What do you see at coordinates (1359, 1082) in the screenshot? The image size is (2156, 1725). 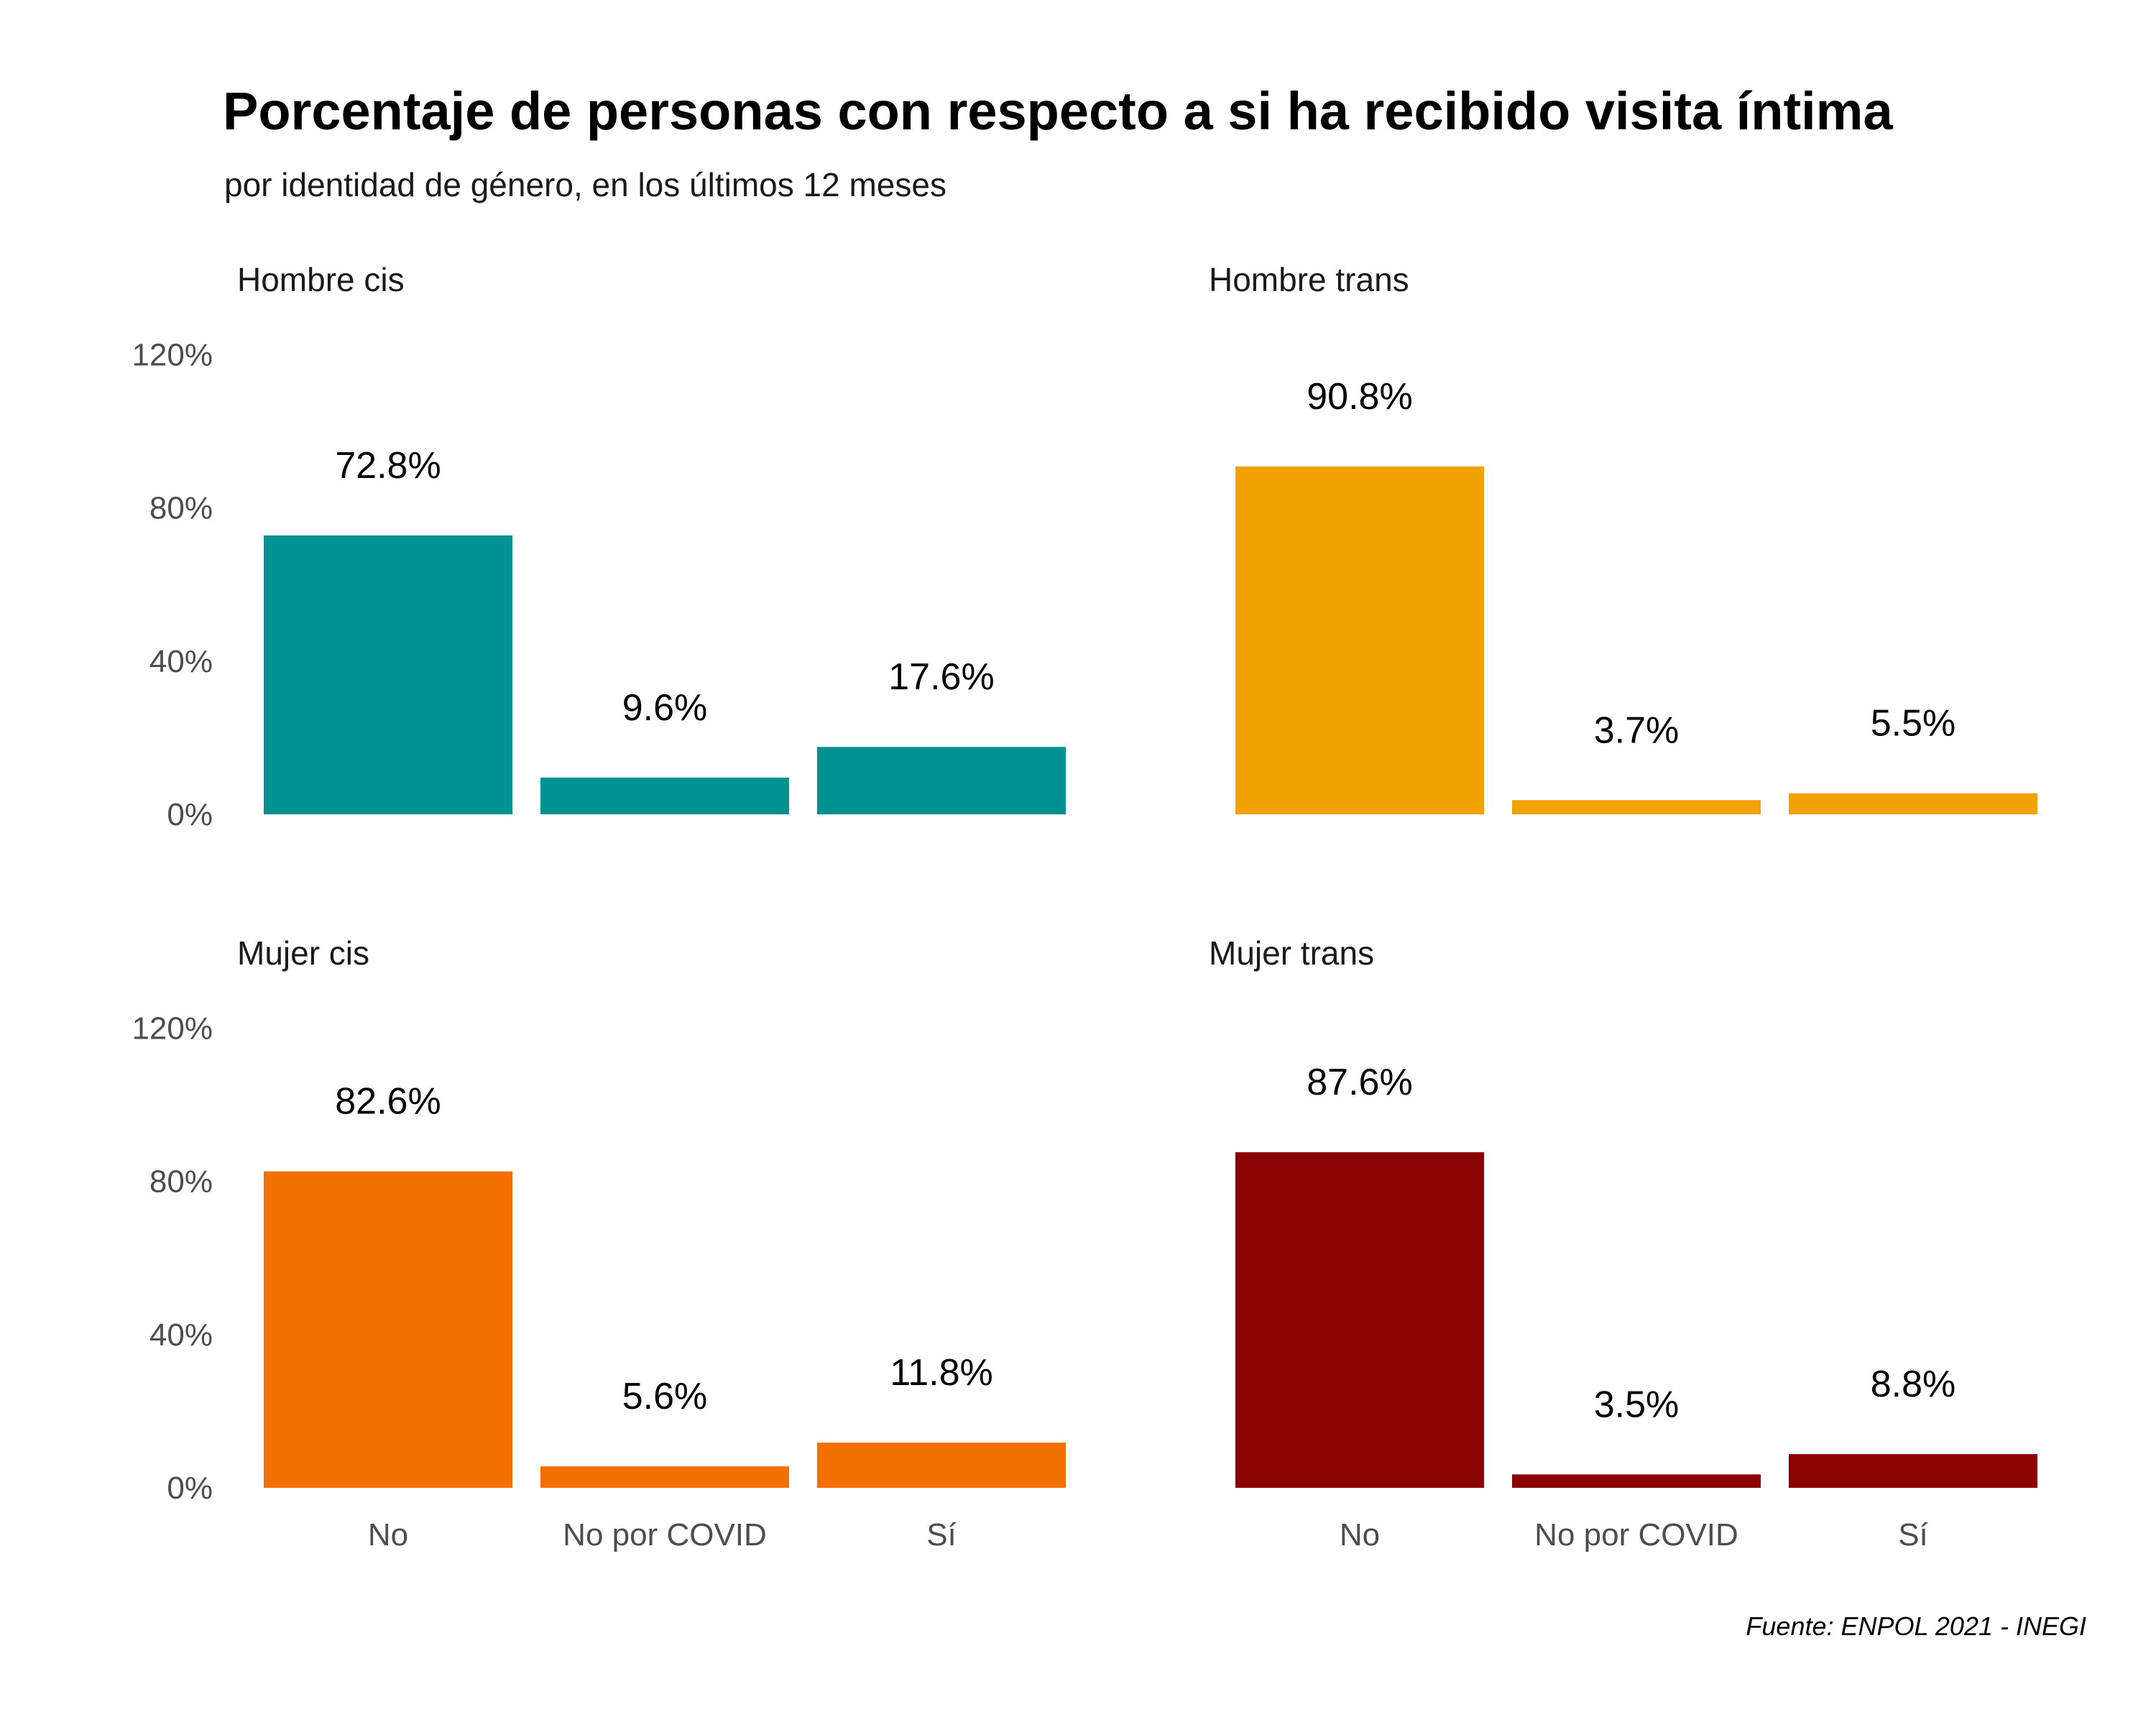 I see `data-label: 87.6%` at bounding box center [1359, 1082].